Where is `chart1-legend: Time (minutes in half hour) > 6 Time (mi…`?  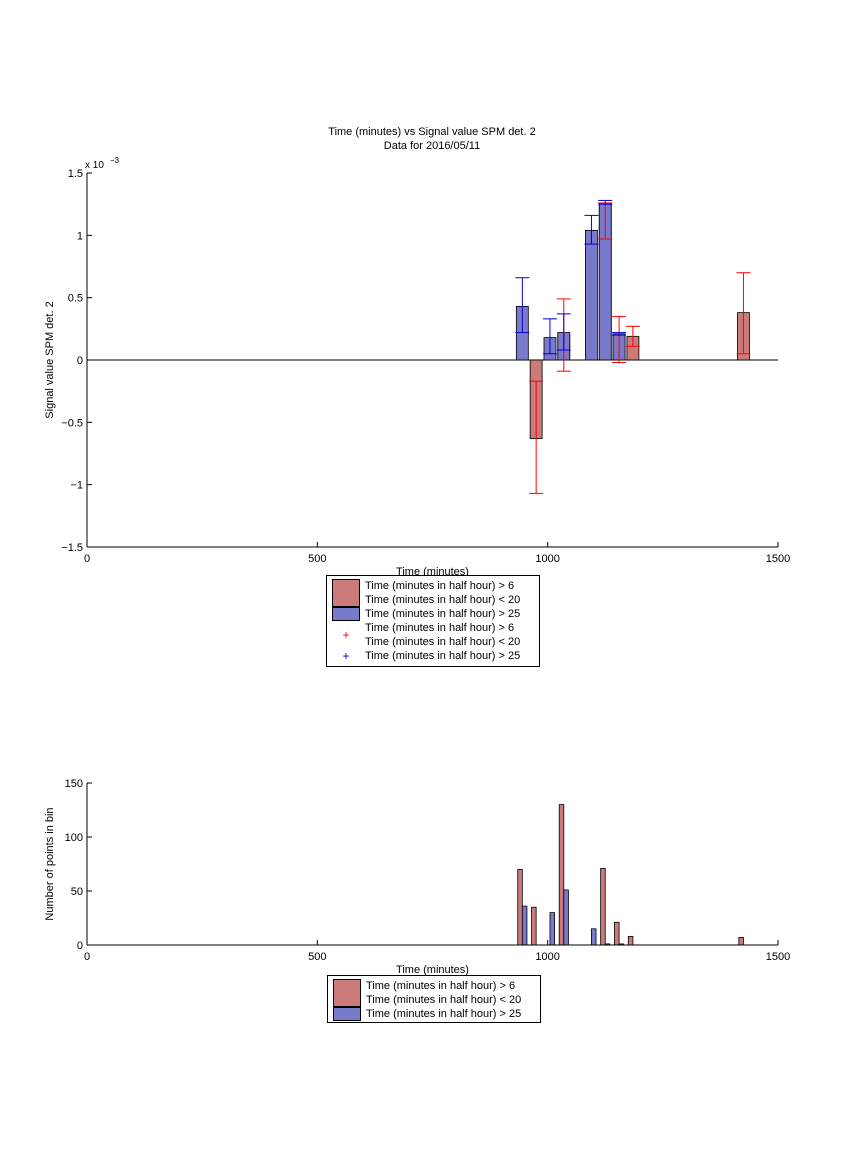 chart1-legend: Time (minutes in half hour) > 6 Time (mi… is located at coordinates (433, 621).